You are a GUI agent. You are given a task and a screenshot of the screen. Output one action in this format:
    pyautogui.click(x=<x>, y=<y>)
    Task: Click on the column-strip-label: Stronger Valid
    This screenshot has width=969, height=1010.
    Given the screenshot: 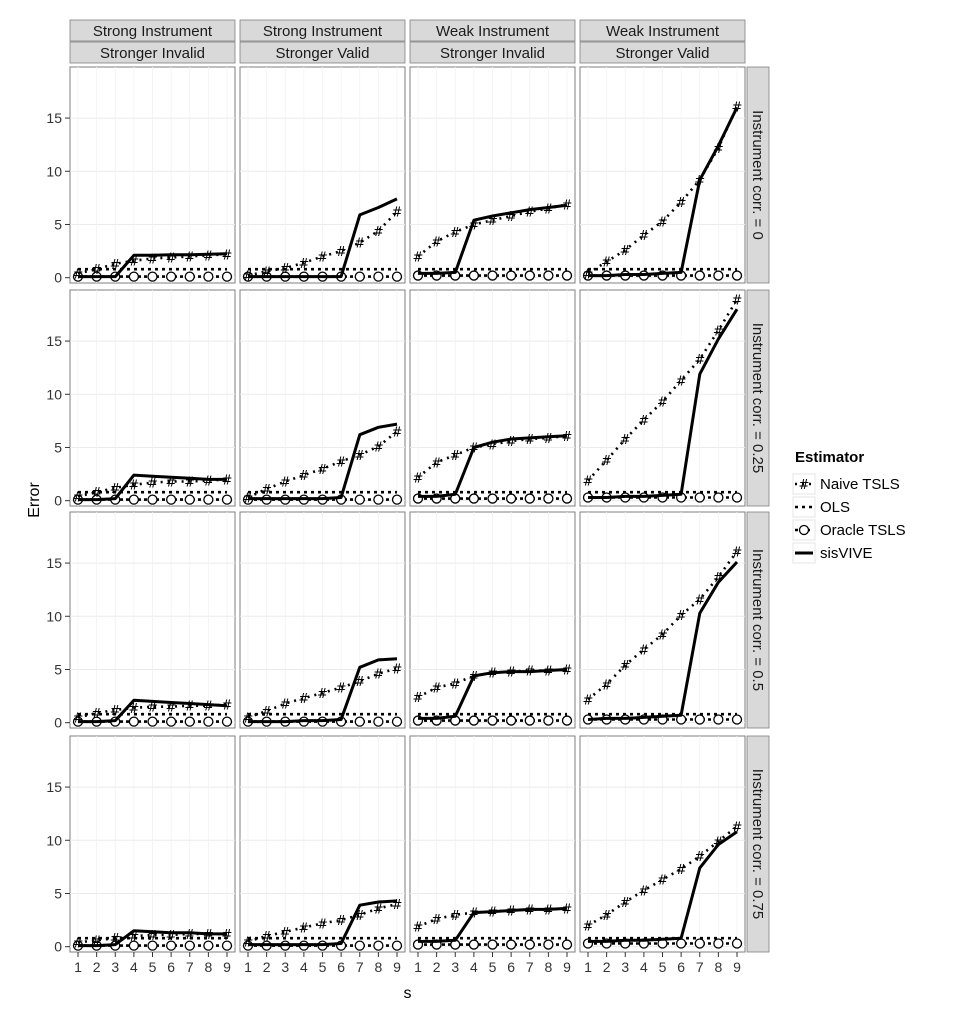 What is the action you would take?
    pyautogui.click(x=663, y=53)
    